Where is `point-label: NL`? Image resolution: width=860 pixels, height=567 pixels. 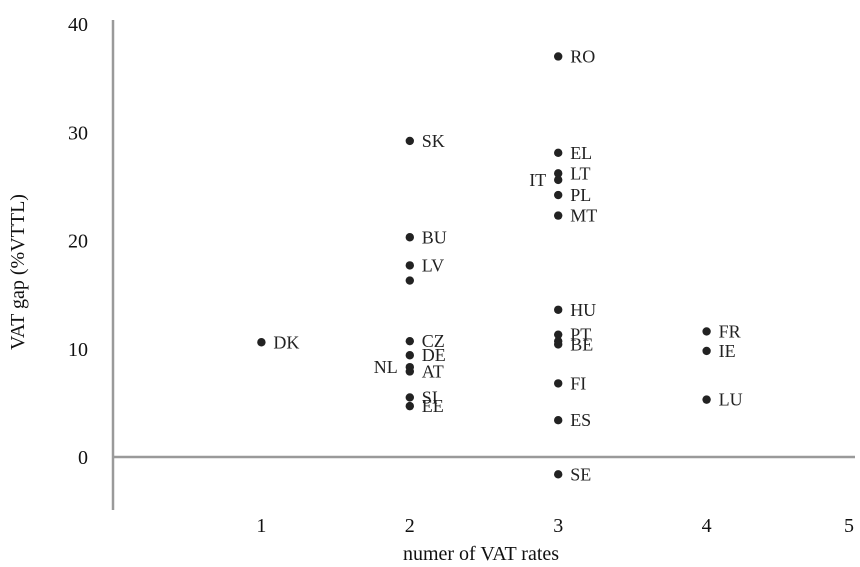
point-label: NL is located at coordinates (386, 367).